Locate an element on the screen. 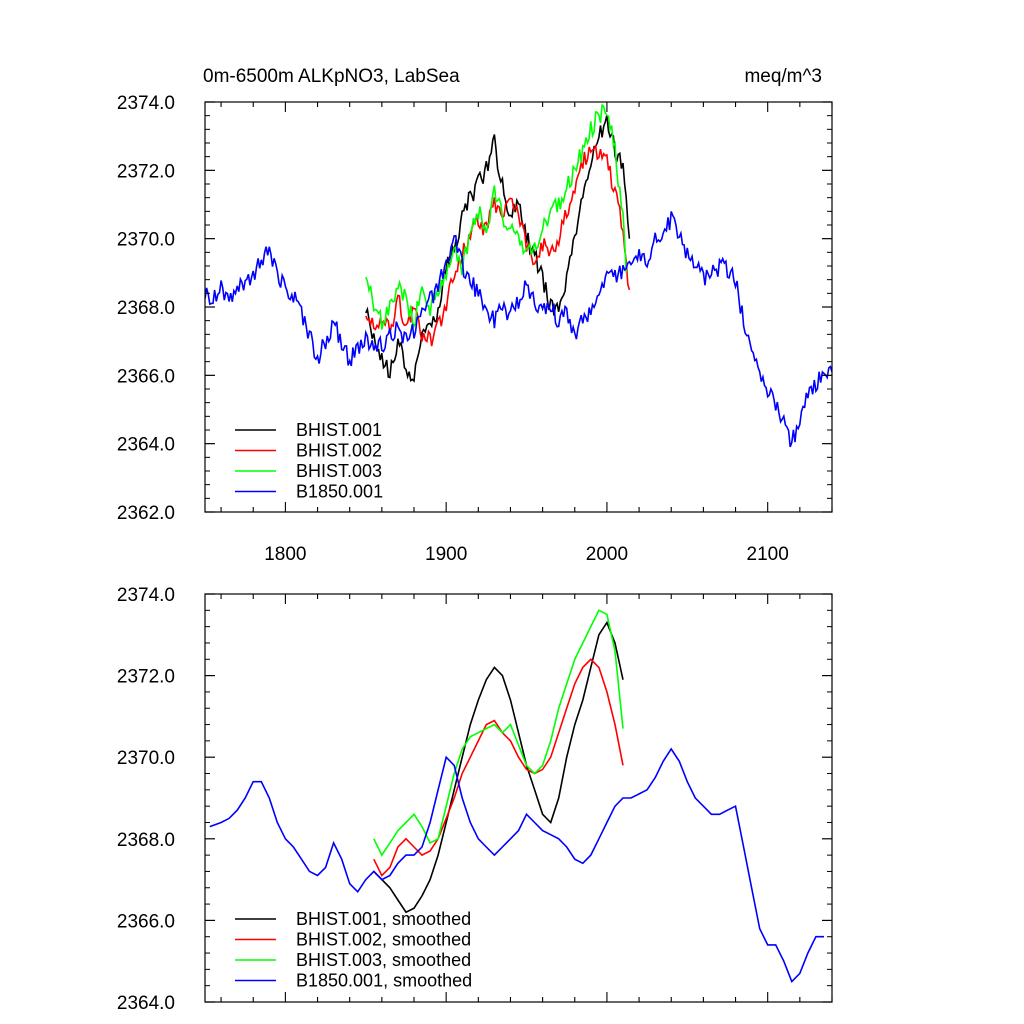  x-tick-label: 1800 is located at coordinates (285, 554).